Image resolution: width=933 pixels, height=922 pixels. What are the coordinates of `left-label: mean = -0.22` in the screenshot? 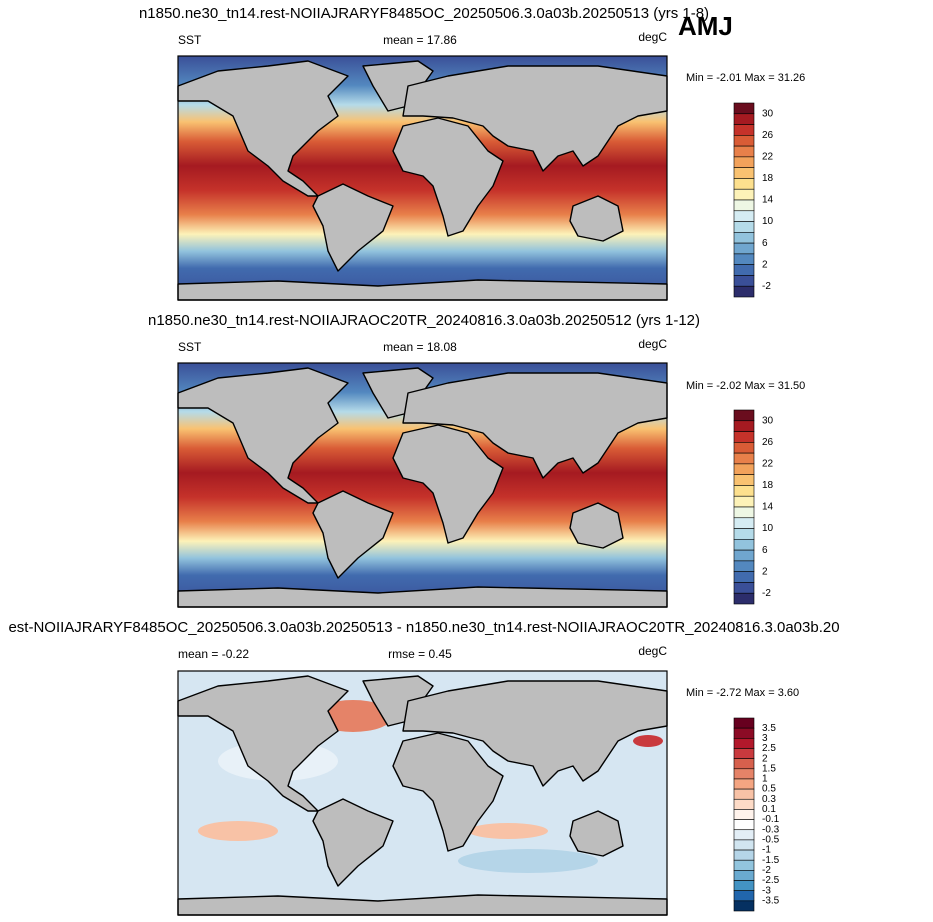 It's located at (213, 654).